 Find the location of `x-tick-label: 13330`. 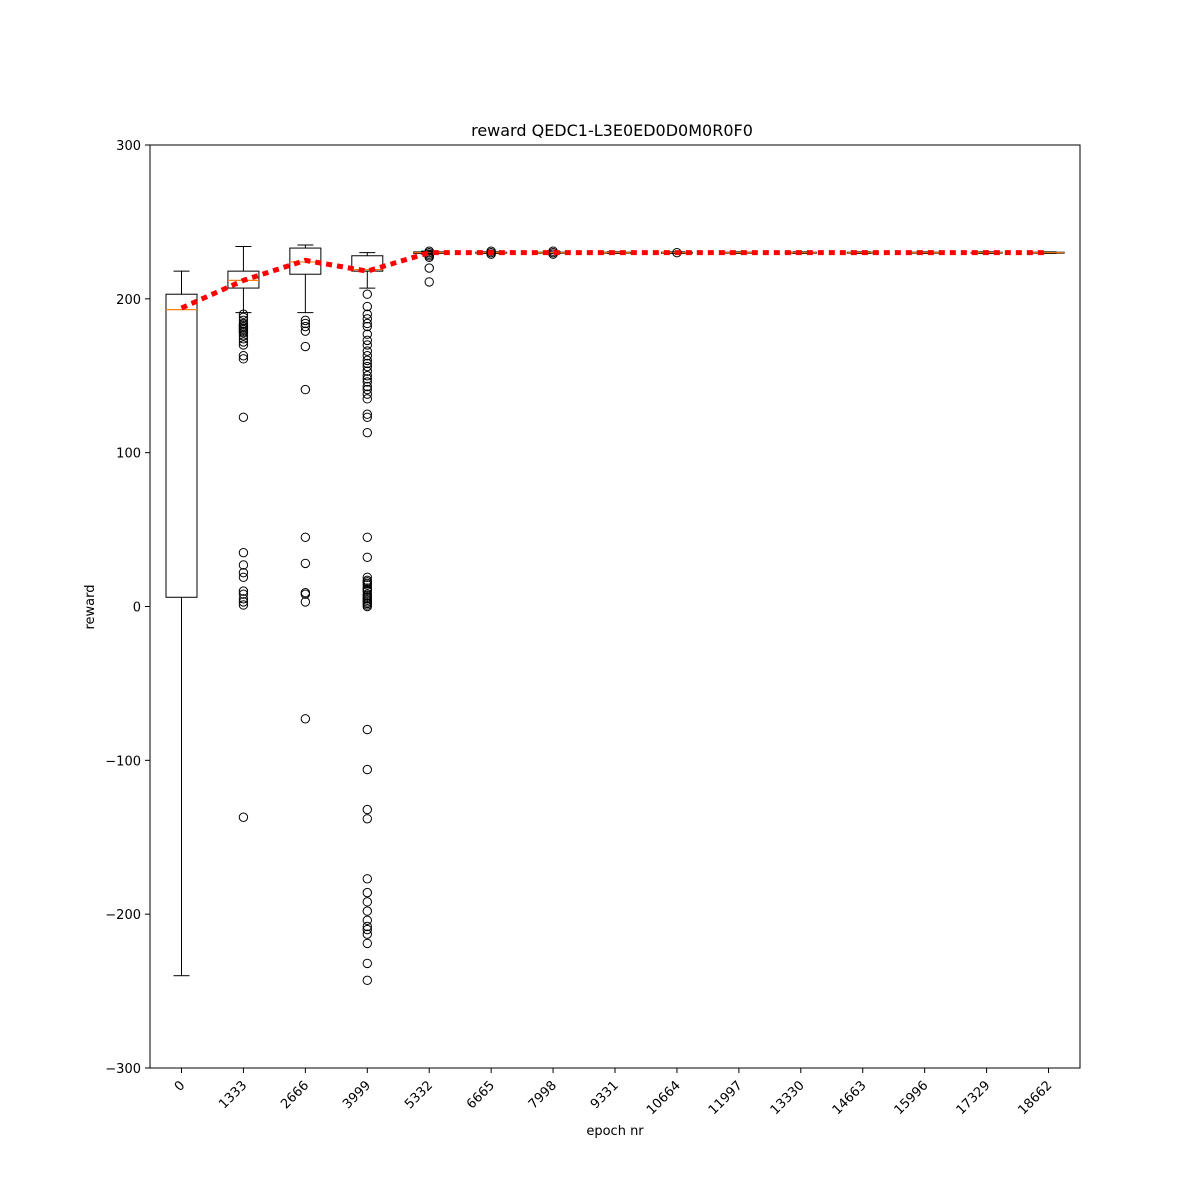

x-tick-label: 13330 is located at coordinates (788, 1098).